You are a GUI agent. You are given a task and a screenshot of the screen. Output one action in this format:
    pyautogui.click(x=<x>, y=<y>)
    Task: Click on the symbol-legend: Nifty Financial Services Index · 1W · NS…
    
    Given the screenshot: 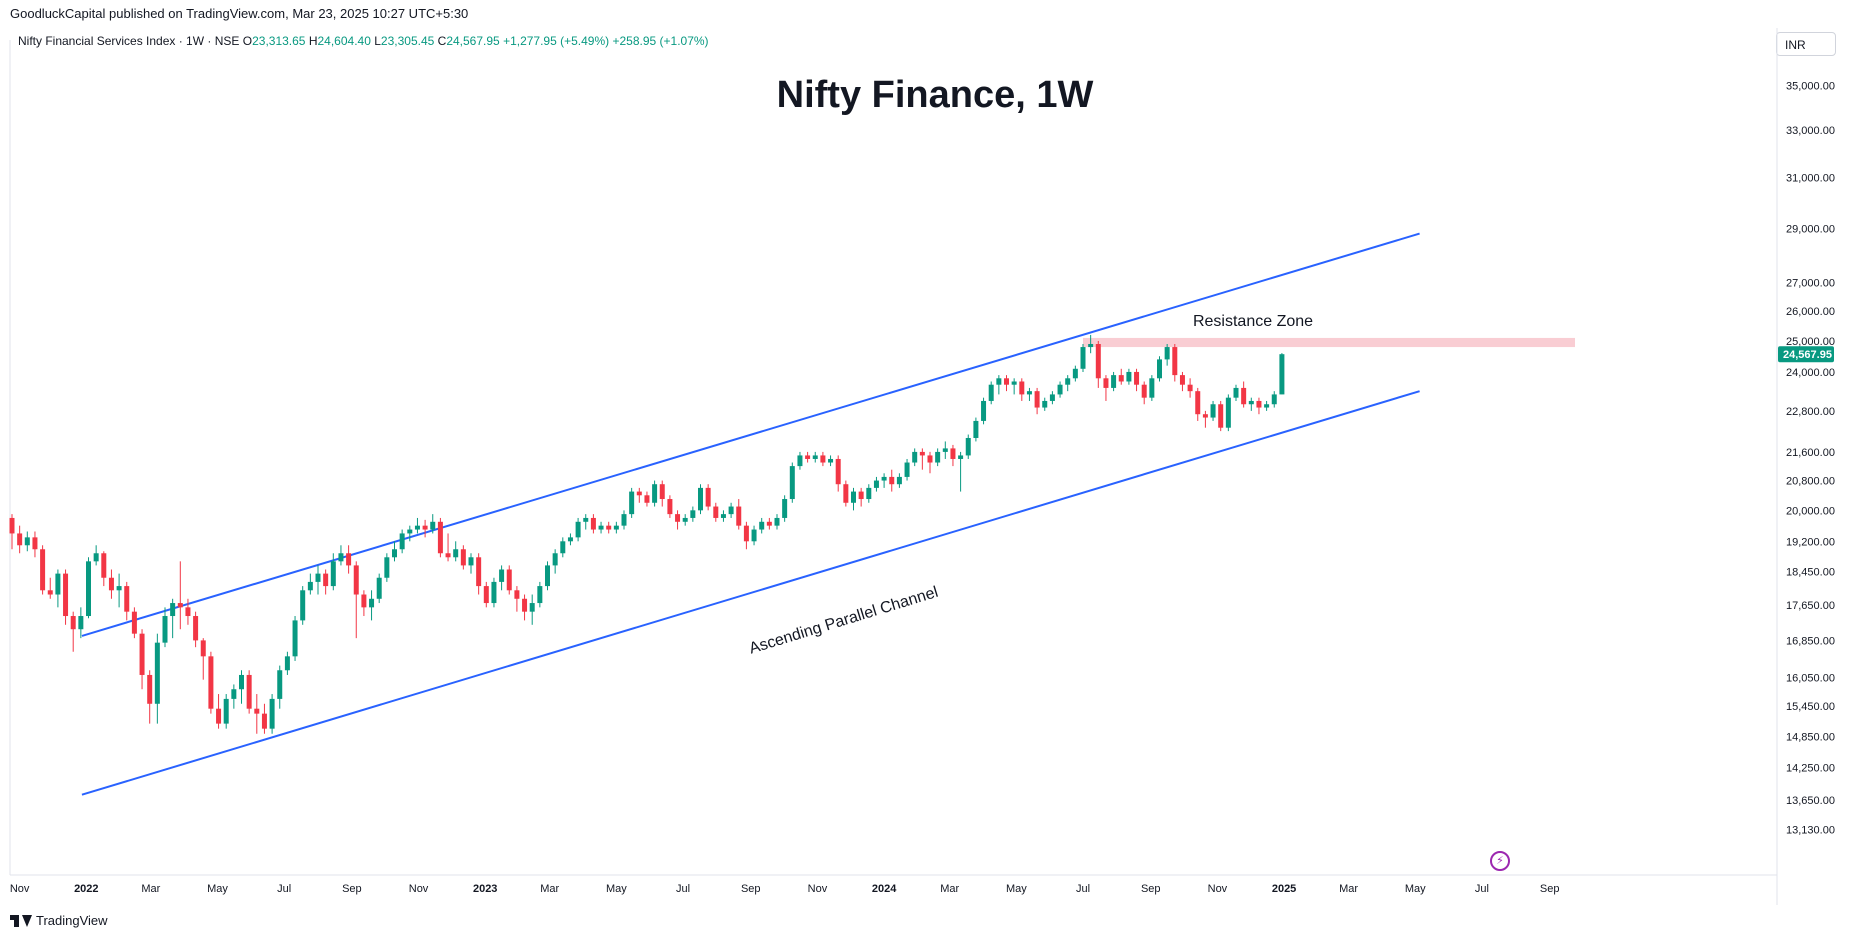 What is the action you would take?
    pyautogui.click(x=363, y=41)
    